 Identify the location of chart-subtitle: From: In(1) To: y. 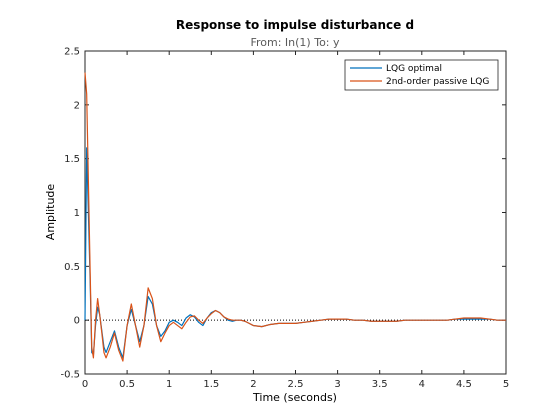
(295, 42).